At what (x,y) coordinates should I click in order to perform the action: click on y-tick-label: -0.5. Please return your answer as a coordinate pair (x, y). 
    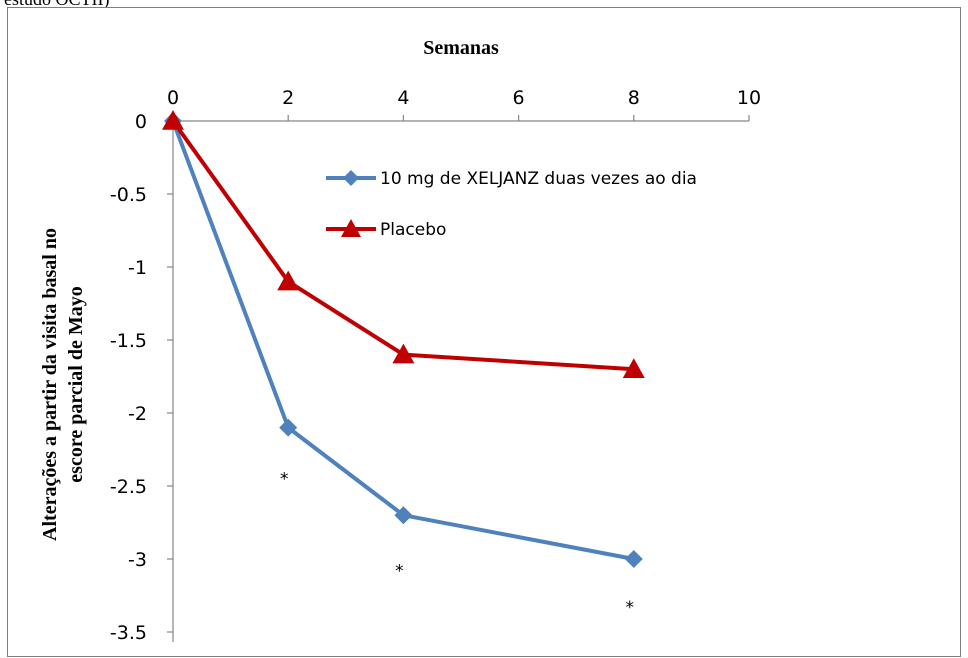
    Looking at the image, I should click on (128, 195).